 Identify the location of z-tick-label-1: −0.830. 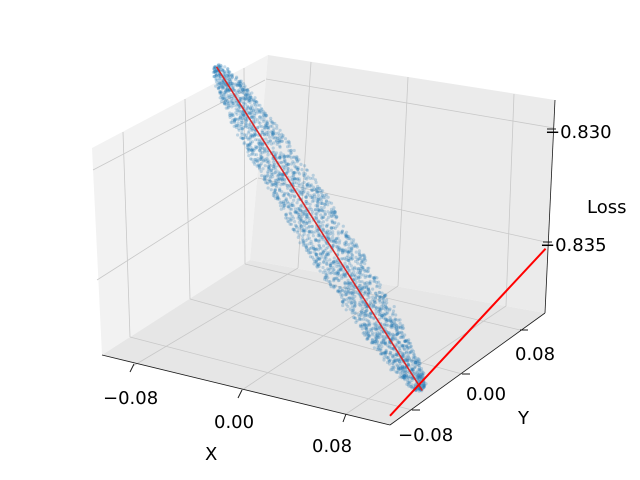
(578, 132).